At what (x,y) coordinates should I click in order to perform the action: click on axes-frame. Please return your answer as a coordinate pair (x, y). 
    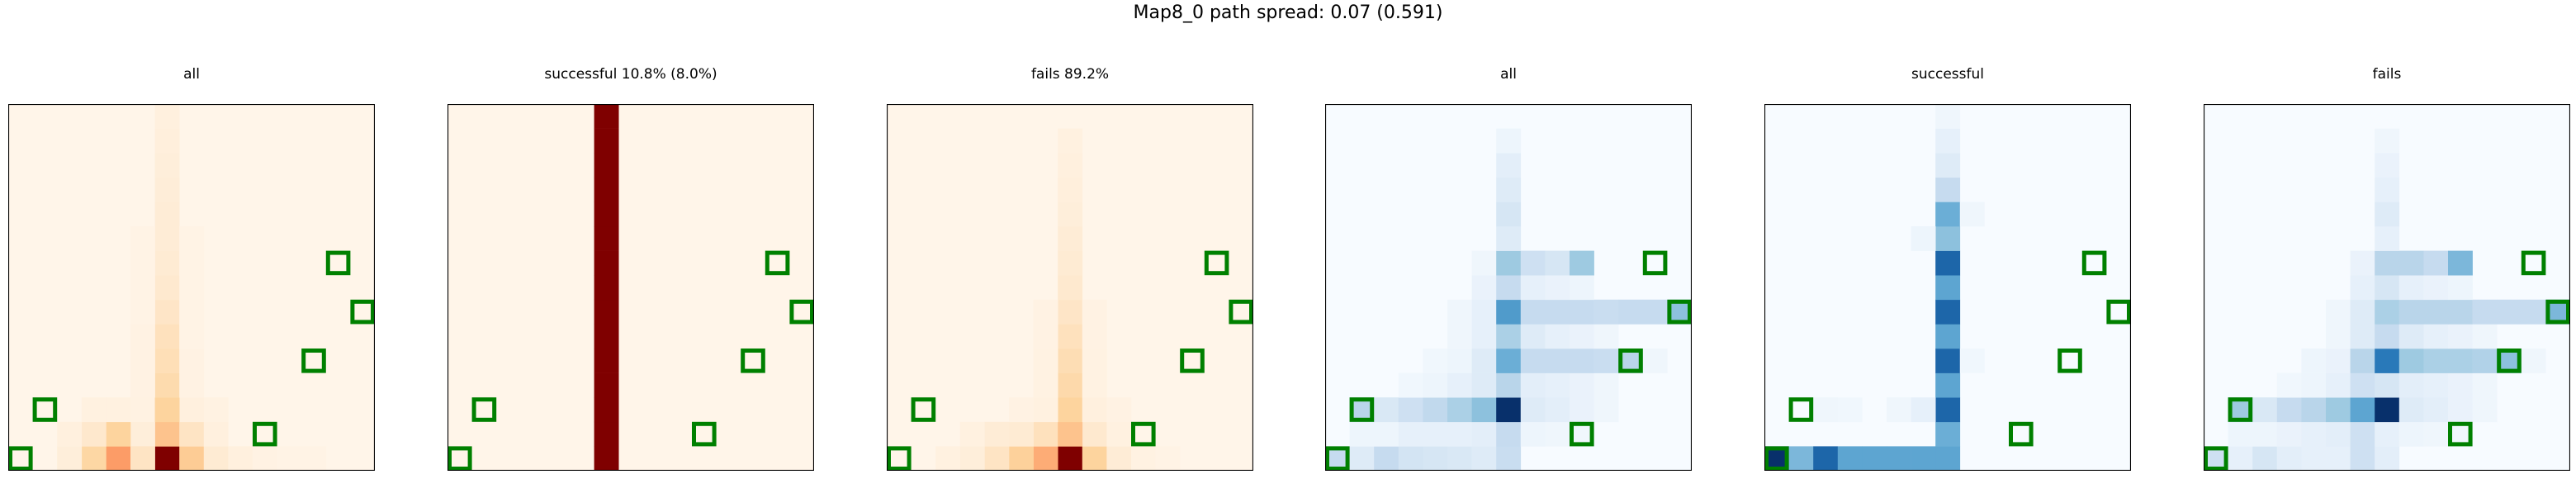
    Looking at the image, I should click on (1947, 288).